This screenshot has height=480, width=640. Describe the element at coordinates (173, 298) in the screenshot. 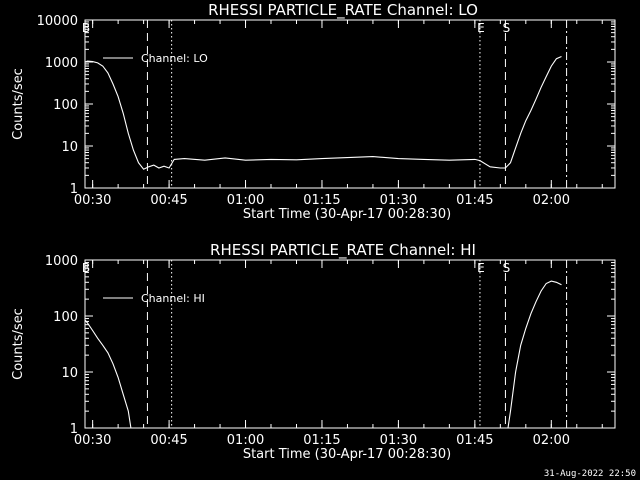

I see `legend-label: Channel: HI` at that location.